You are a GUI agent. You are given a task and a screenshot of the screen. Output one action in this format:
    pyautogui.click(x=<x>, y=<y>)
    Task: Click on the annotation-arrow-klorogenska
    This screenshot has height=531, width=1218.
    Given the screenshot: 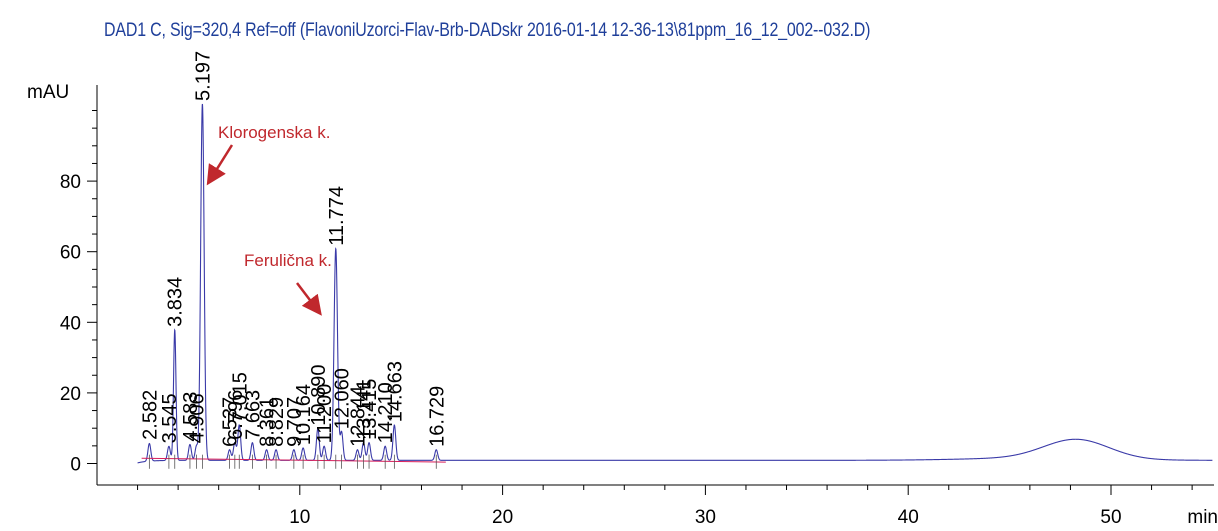 What is the action you would take?
    pyautogui.click(x=220, y=165)
    